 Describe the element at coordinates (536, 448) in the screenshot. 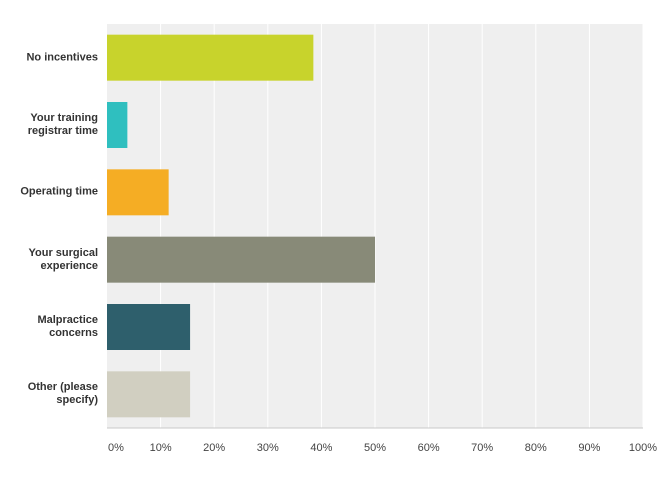

I see `x-tick-label: 80%` at that location.